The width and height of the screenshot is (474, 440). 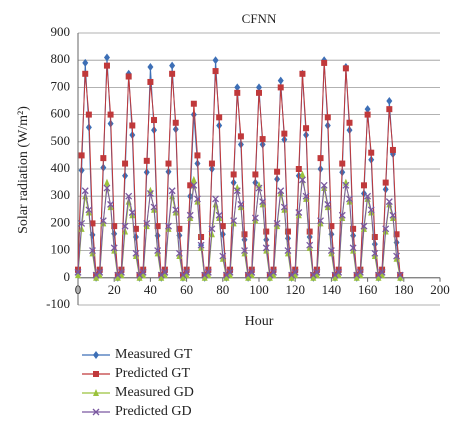 I want to click on y-tick-label: 600, so click(x=61, y=113).